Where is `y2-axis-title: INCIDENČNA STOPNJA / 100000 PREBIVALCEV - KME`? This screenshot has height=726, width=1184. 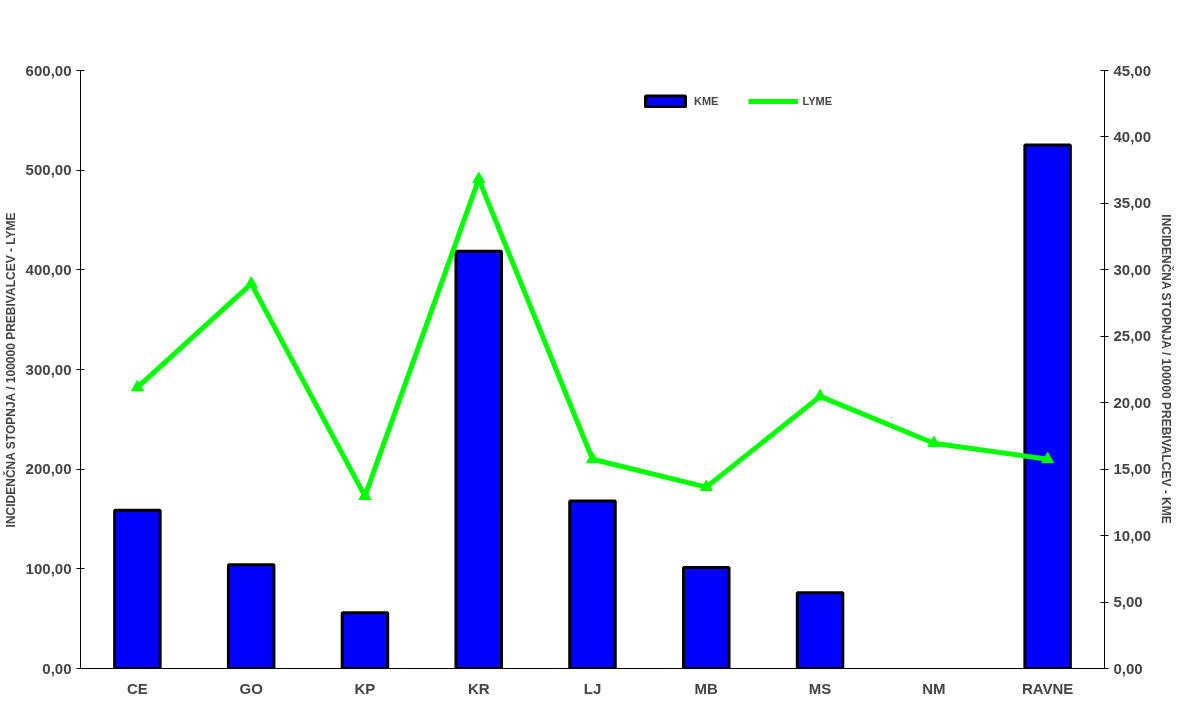
y2-axis-title: INCIDENČNA STOPNJA / 100000 PREBIVALCEV - KME is located at coordinates (1167, 369).